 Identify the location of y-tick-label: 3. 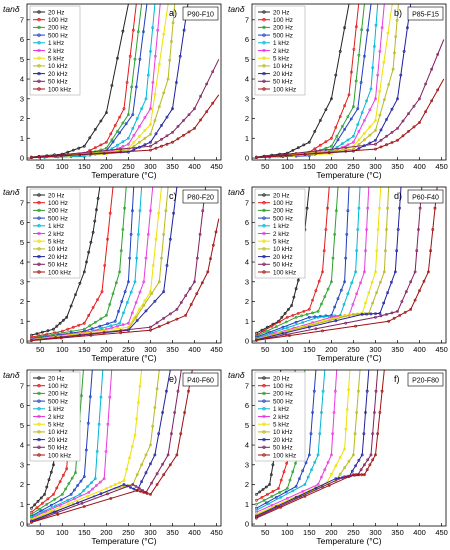
(247, 98).